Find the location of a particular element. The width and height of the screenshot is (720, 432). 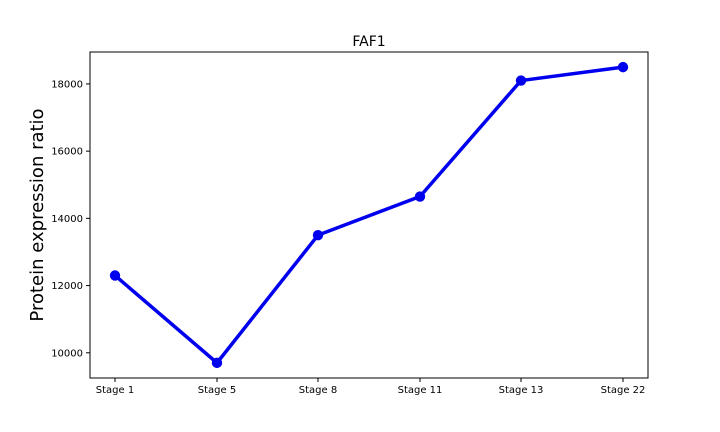

x-tick-label: Stage 13 is located at coordinates (521, 390).